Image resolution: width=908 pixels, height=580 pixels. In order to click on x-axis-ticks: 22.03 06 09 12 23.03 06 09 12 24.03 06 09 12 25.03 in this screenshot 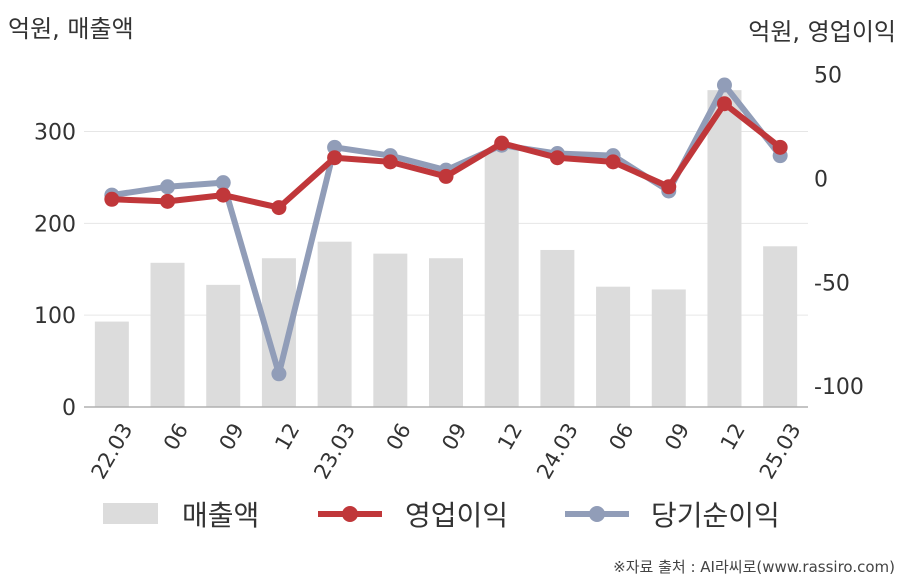, I will do `click(445, 451)`.